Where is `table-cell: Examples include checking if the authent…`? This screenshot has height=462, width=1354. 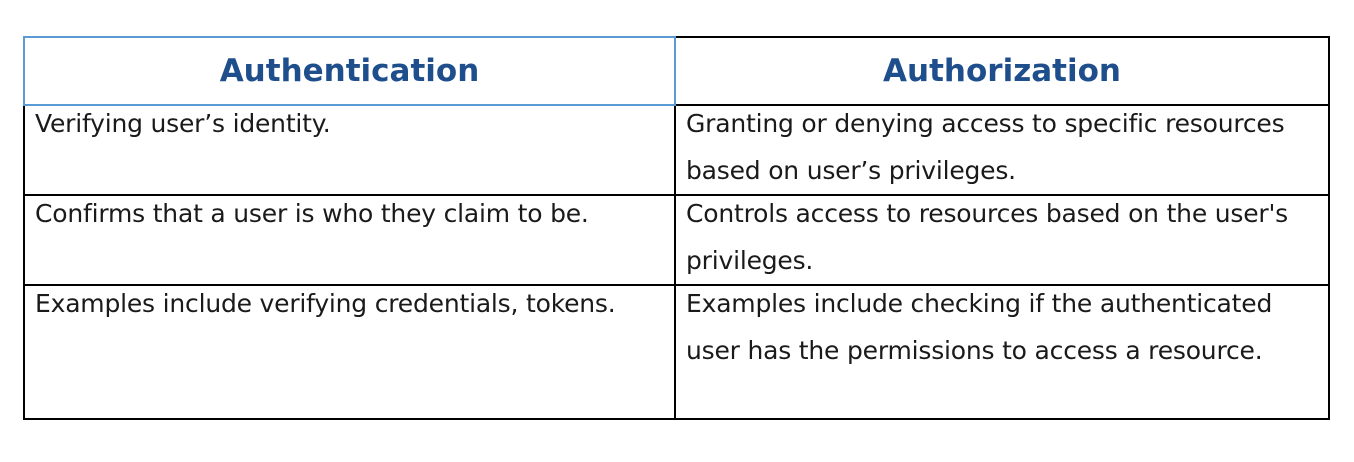
table-cell: Examples include checking if the authent… is located at coordinates (1002, 352).